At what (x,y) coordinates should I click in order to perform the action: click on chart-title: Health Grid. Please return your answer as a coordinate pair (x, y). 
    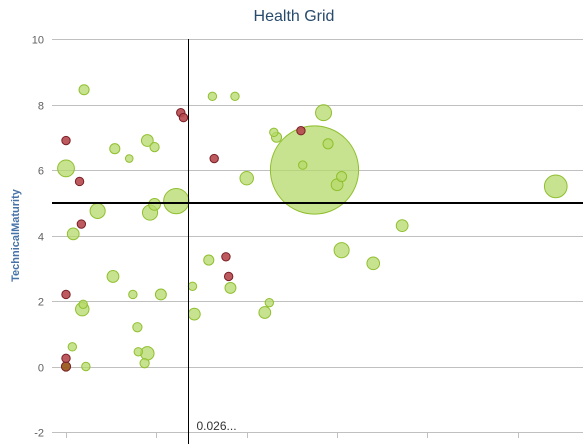
    Looking at the image, I should click on (294, 16).